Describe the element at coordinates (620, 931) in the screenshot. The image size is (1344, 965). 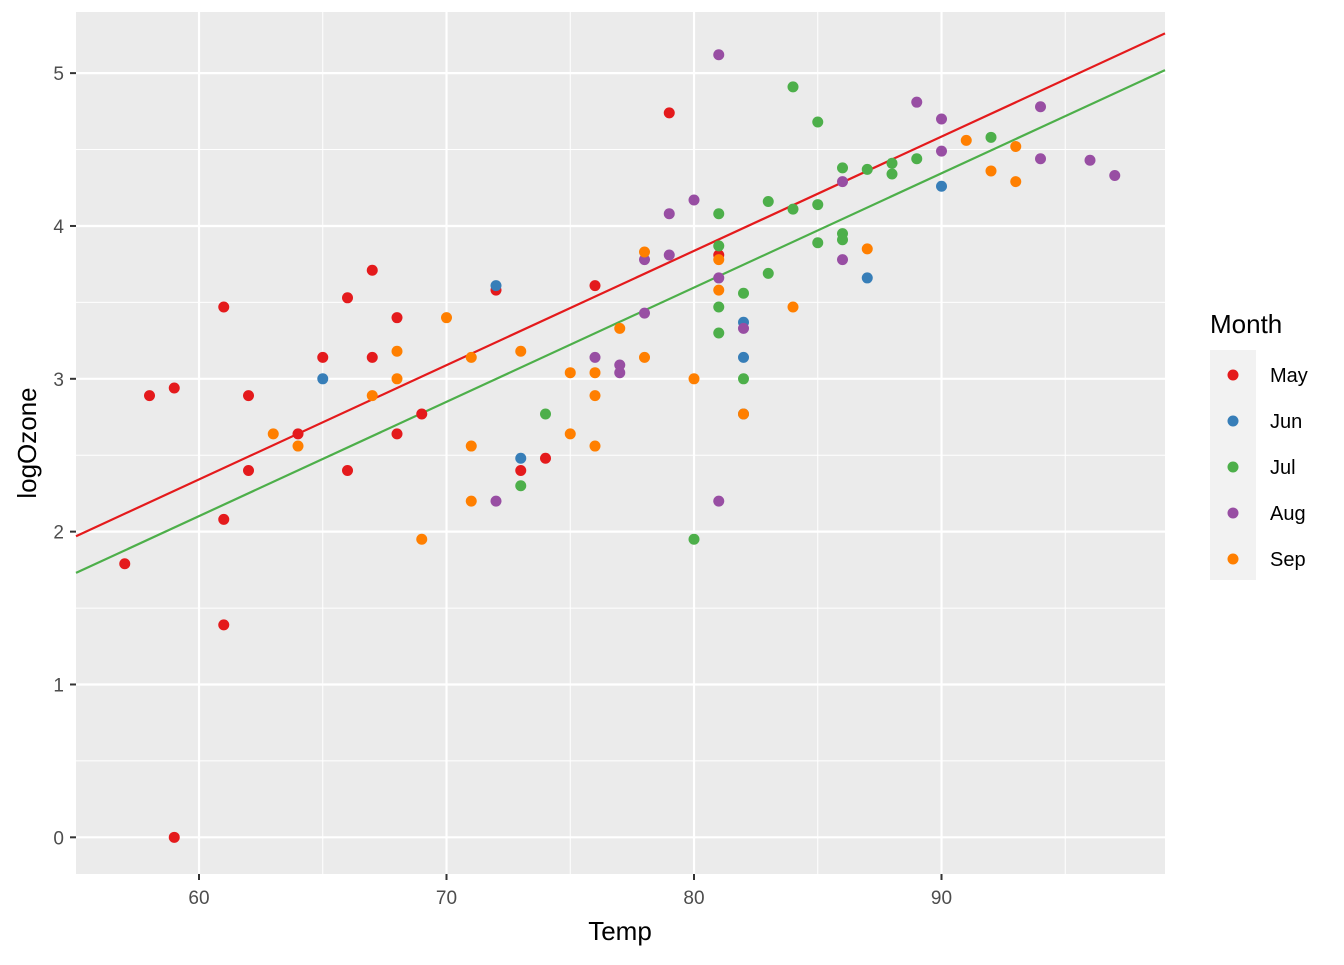
I see `x-axis-label: Temp` at that location.